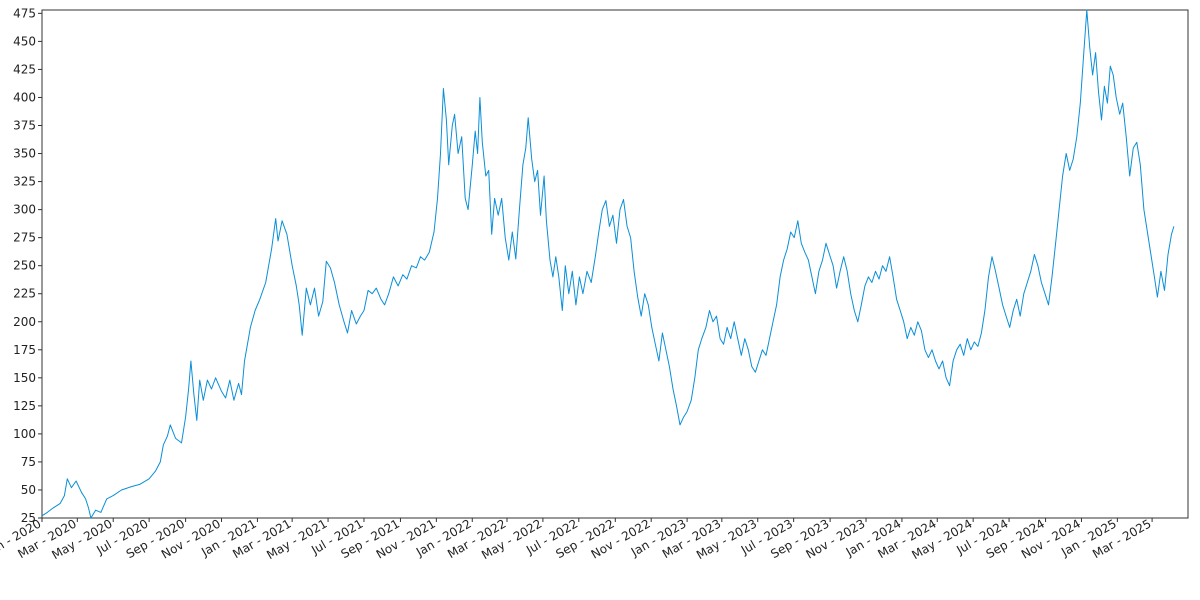 Image resolution: width=1200 pixels, height=600 pixels. Describe the element at coordinates (24, 350) in the screenshot. I see `y-tick-label: 175` at that location.